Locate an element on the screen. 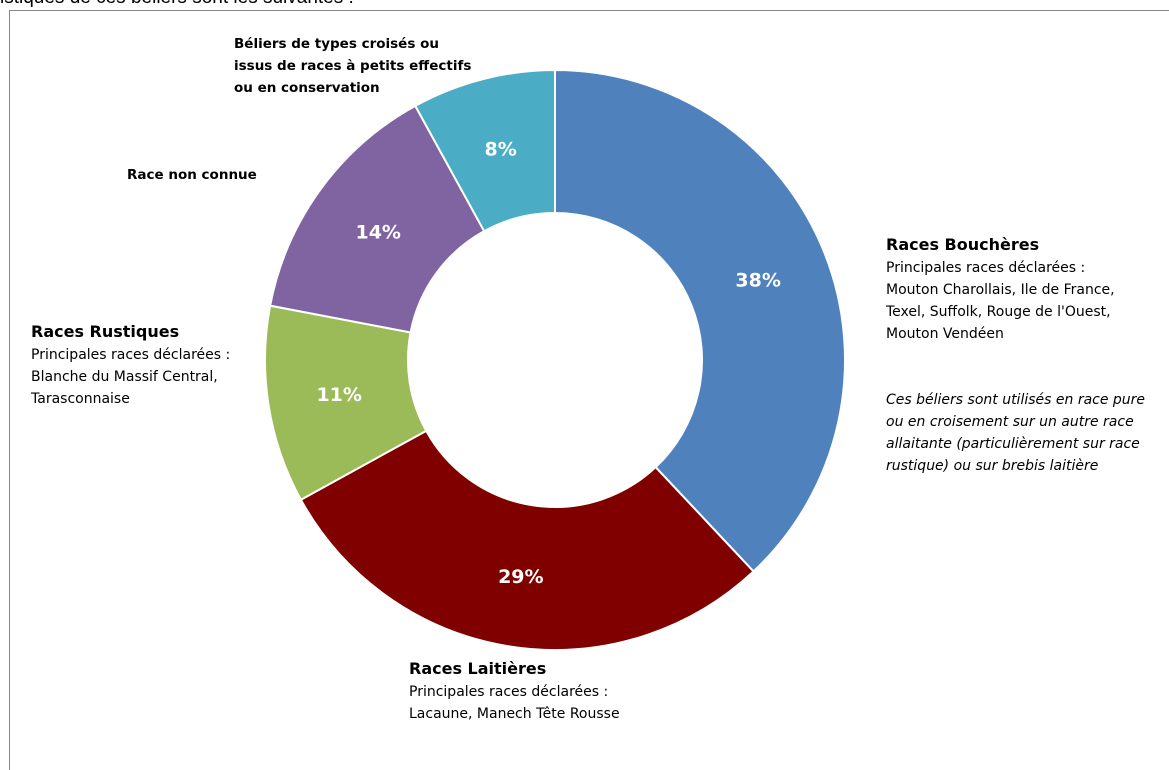 The image size is (1169, 770). slice-value-label: 29% is located at coordinates (520, 577).